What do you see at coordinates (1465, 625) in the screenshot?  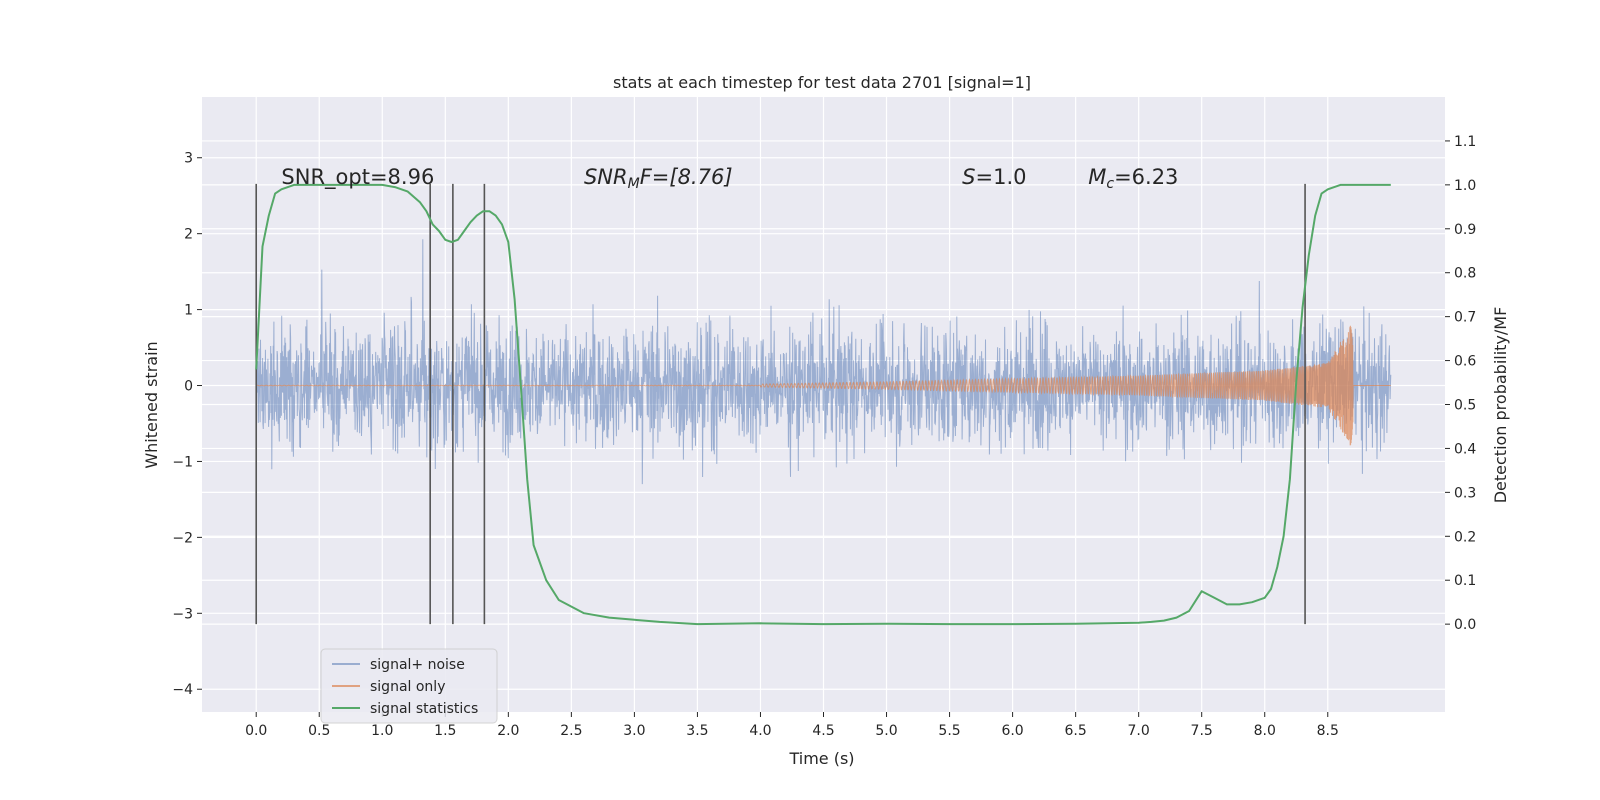 I see `y-right-tick-label: 0.0` at bounding box center [1465, 625].